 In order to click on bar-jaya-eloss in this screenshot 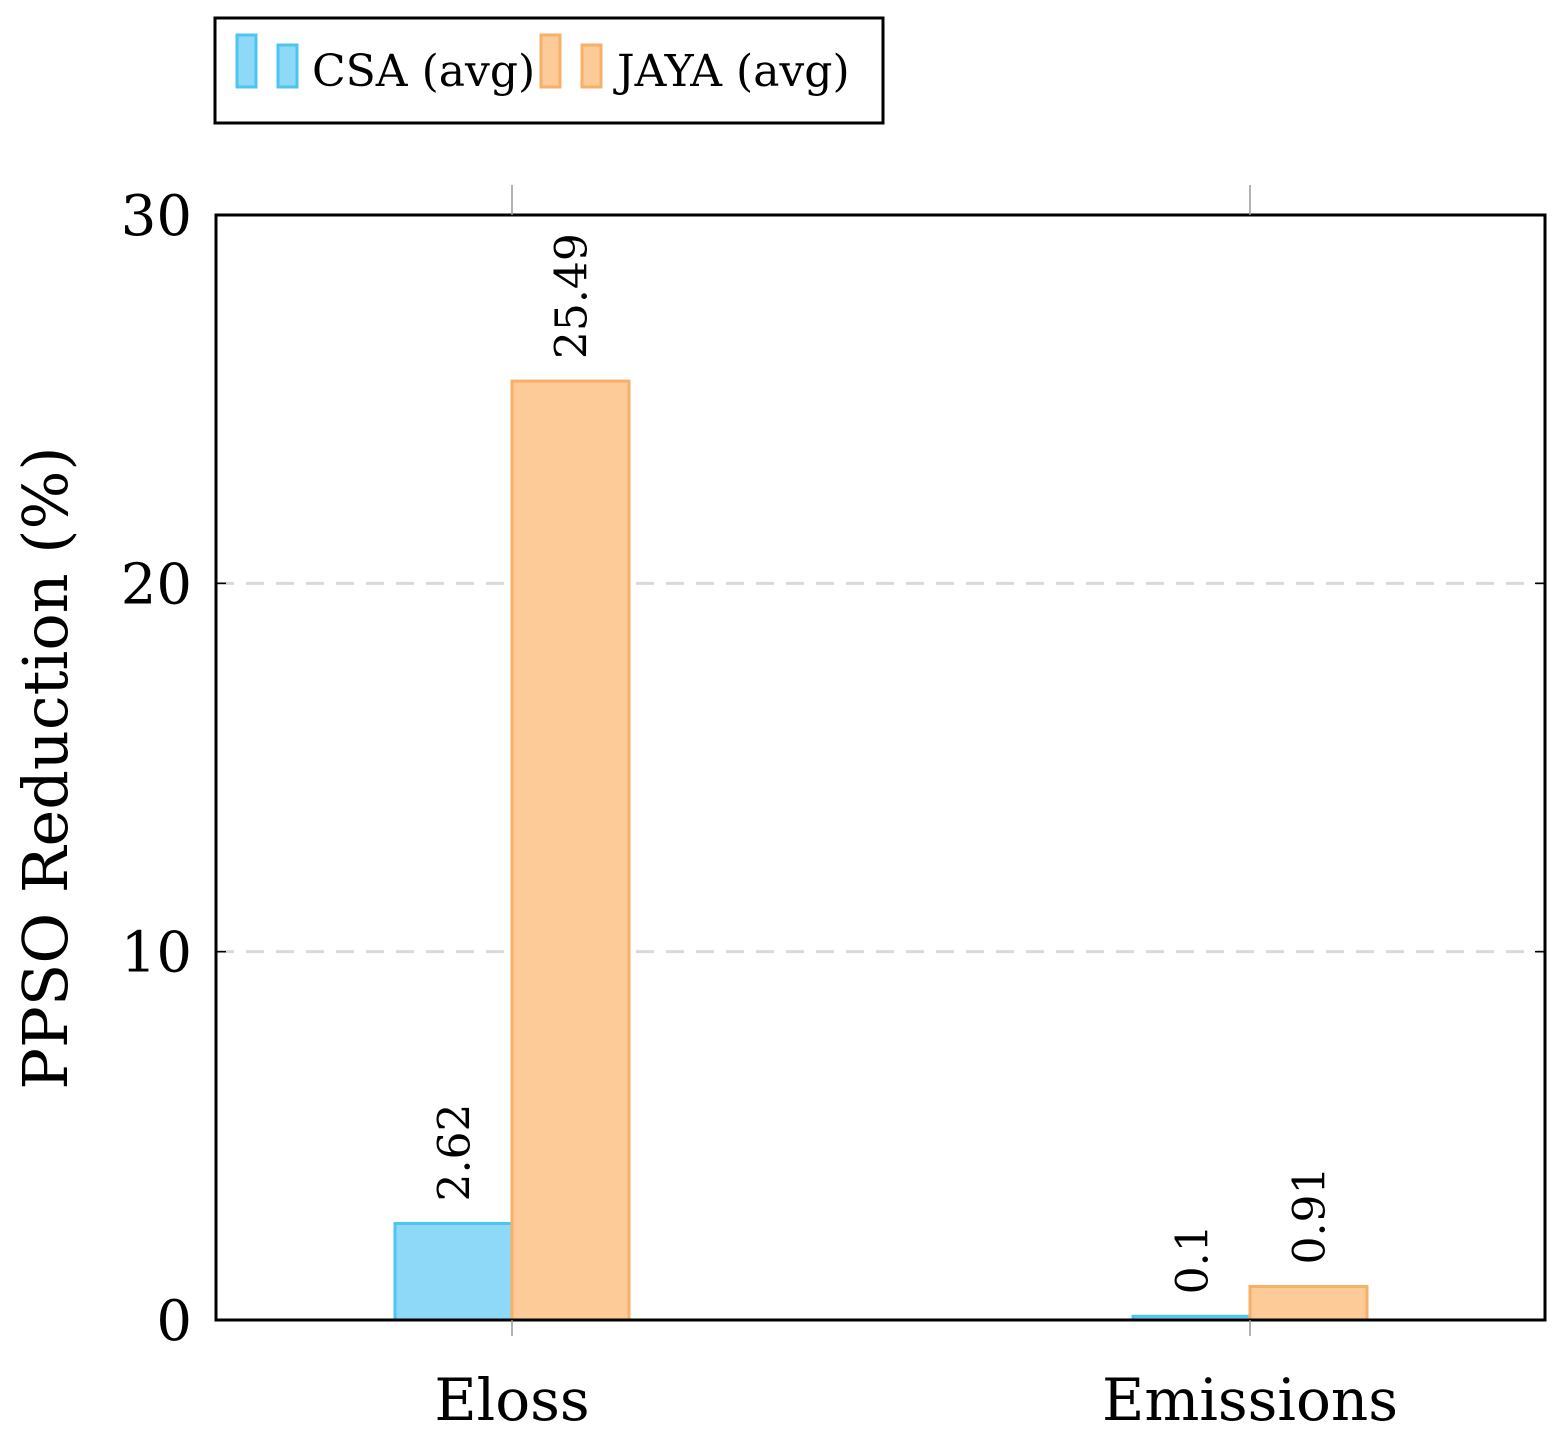, I will do `click(570, 850)`.